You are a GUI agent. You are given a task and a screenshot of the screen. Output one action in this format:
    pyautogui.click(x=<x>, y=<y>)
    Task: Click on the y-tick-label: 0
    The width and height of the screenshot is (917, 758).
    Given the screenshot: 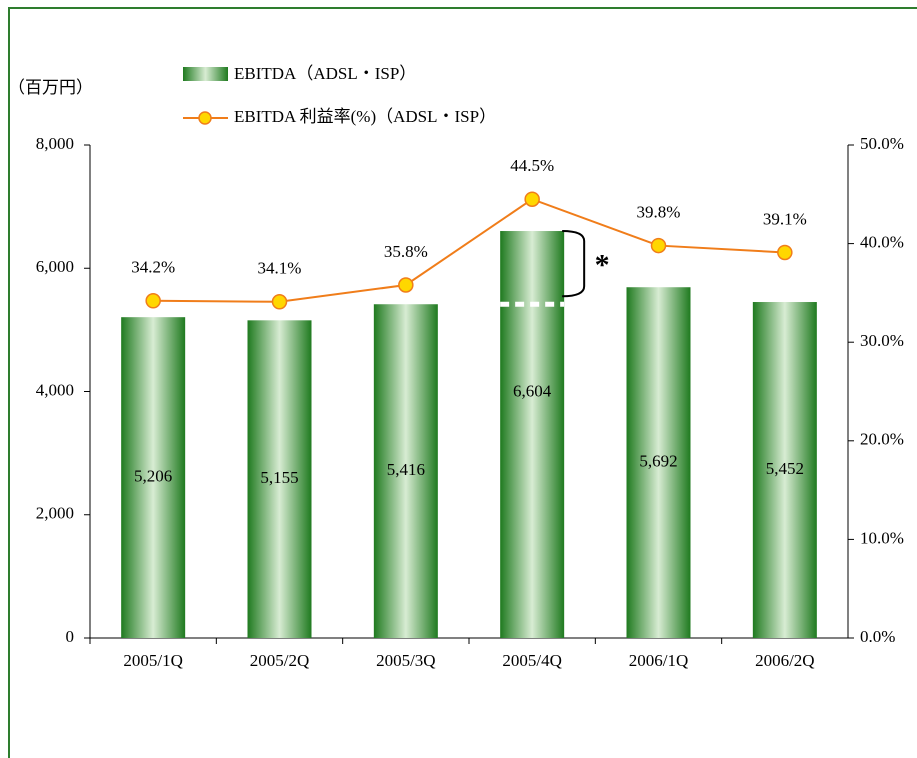 What is the action you would take?
    pyautogui.click(x=70, y=636)
    